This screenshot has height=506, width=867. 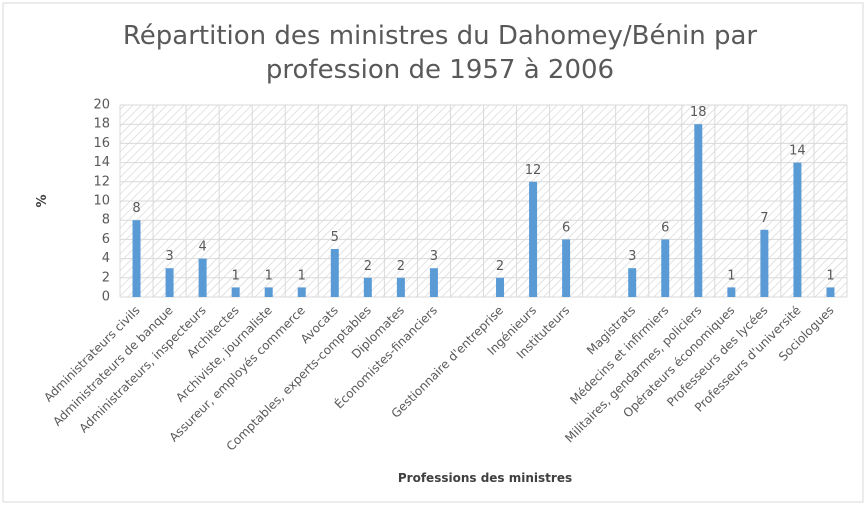 What do you see at coordinates (101, 143) in the screenshot?
I see `y-tick-label: 16` at bounding box center [101, 143].